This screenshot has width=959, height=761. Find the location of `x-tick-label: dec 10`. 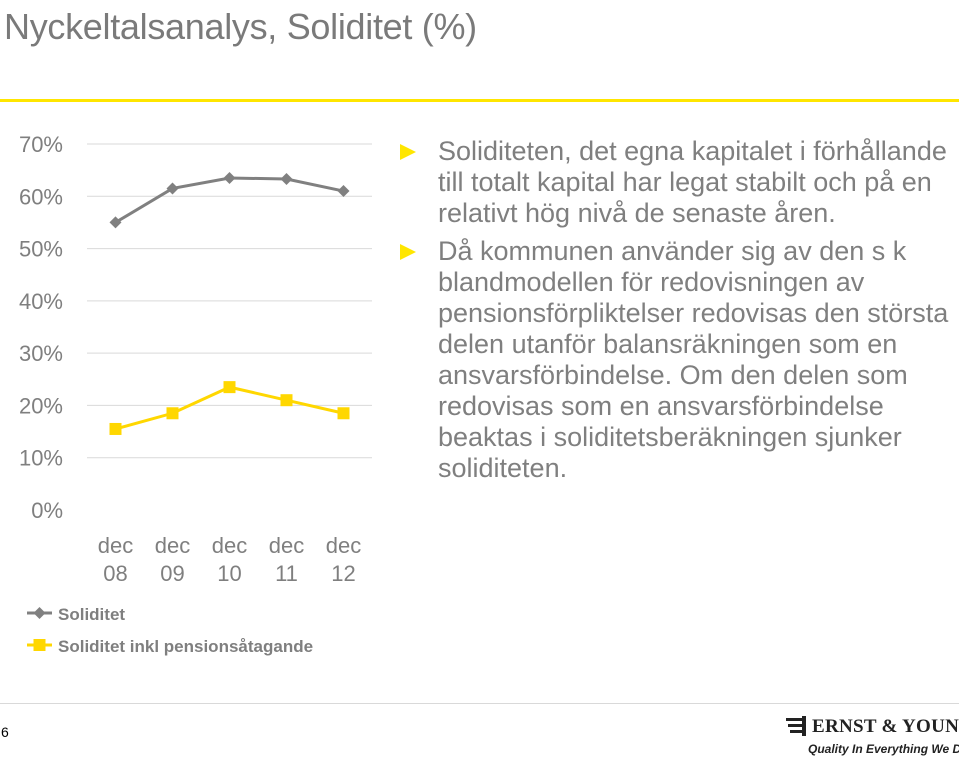

x-tick-label: dec 10 is located at coordinates (229, 559).